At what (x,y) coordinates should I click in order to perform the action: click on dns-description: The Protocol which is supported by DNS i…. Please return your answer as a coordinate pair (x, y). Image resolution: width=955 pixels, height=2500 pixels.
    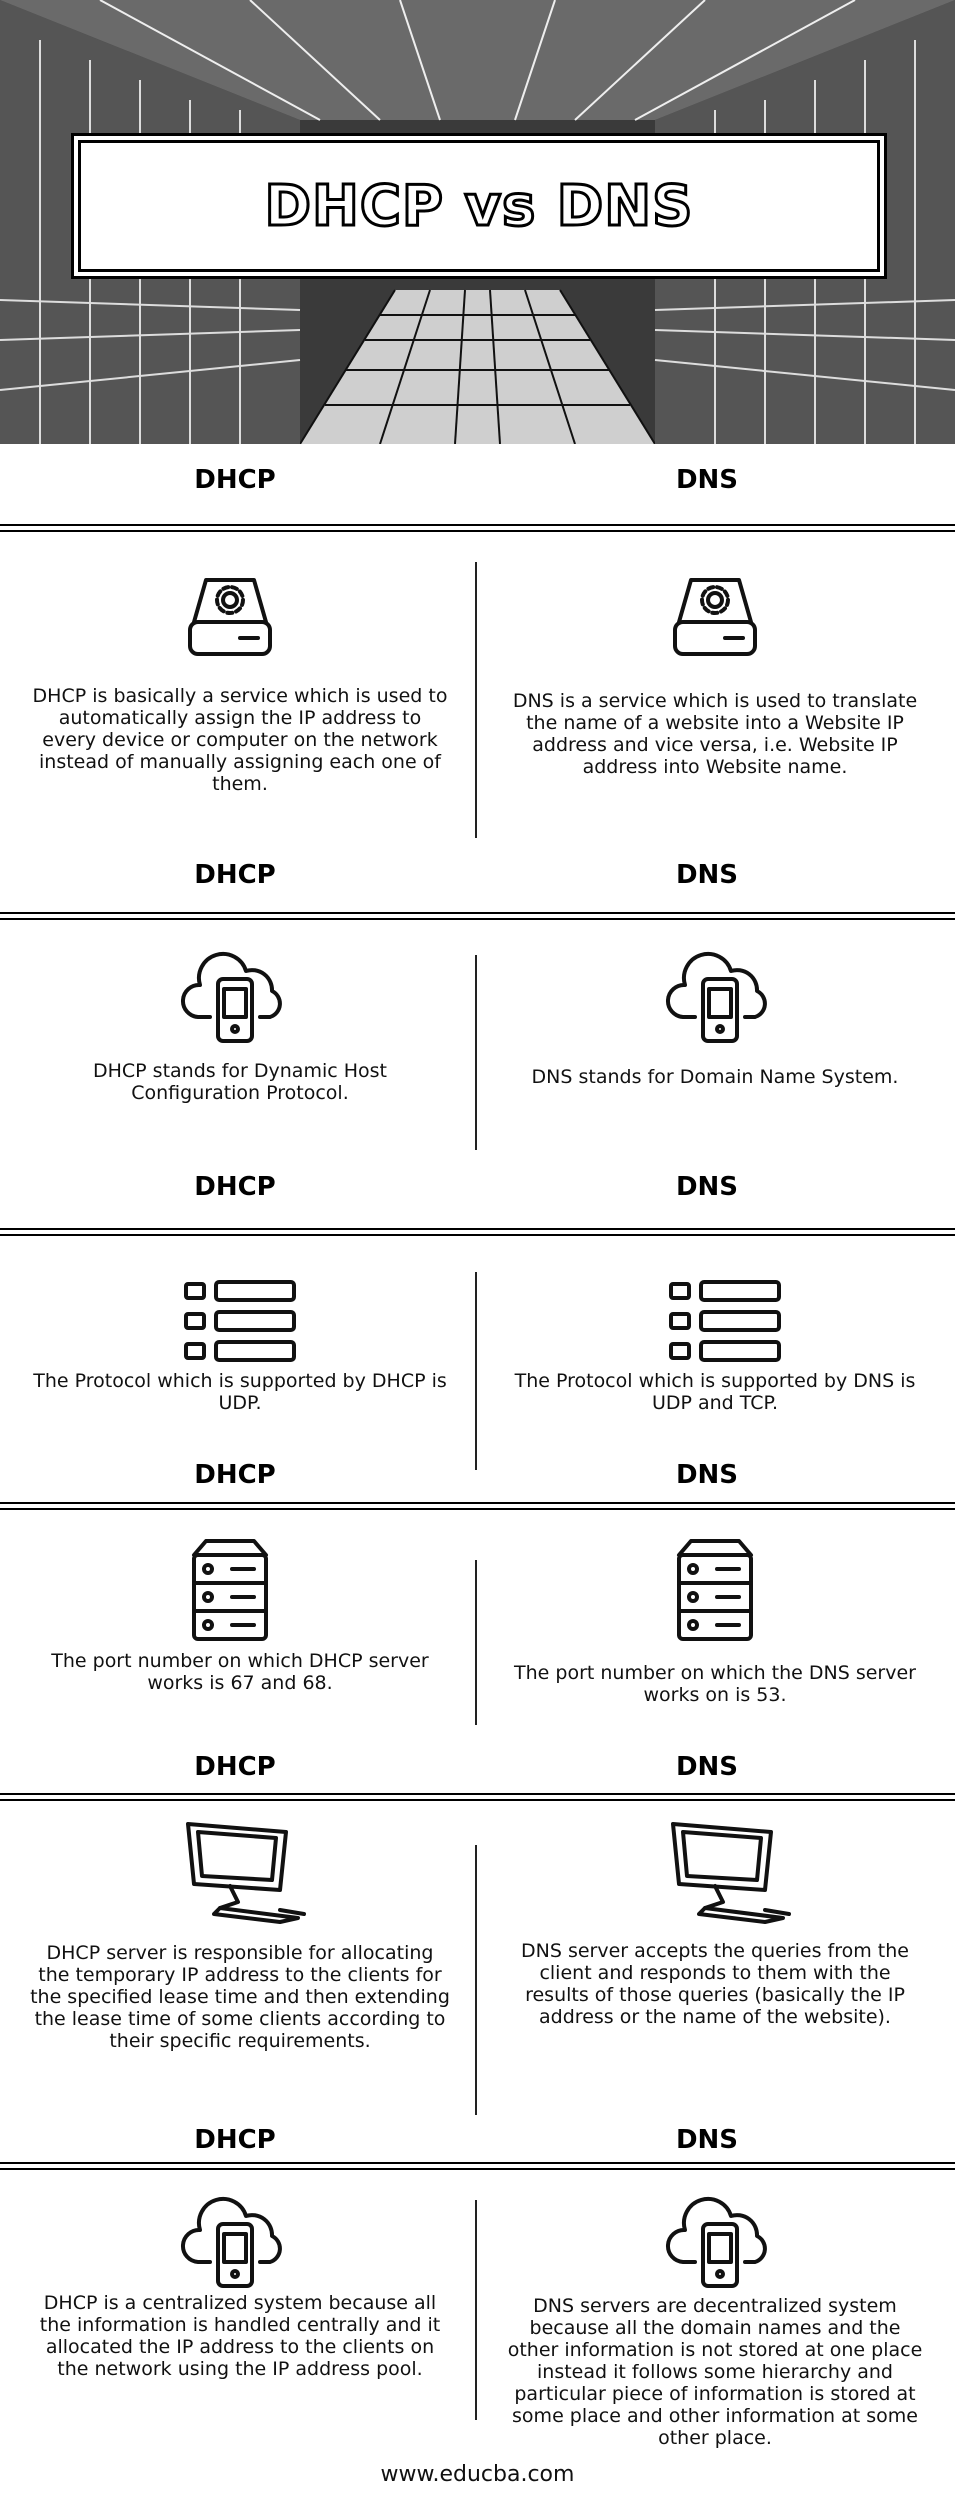
    Looking at the image, I should click on (715, 1392).